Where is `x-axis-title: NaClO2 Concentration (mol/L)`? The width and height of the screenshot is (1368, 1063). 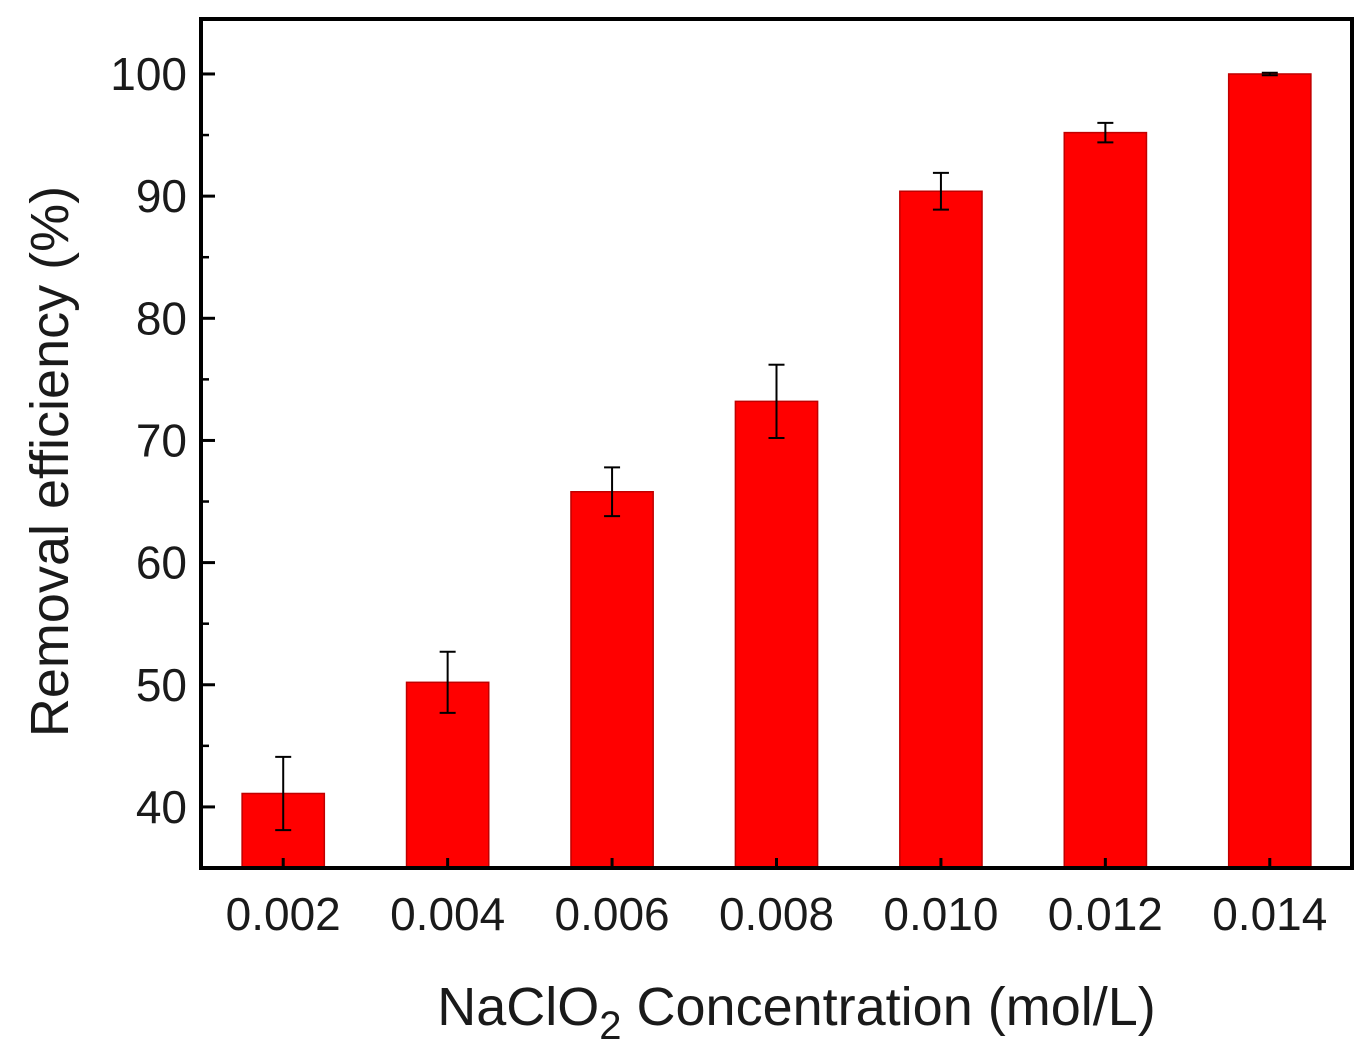
x-axis-title: NaClO2 Concentration (mol/L) is located at coordinates (796, 1012).